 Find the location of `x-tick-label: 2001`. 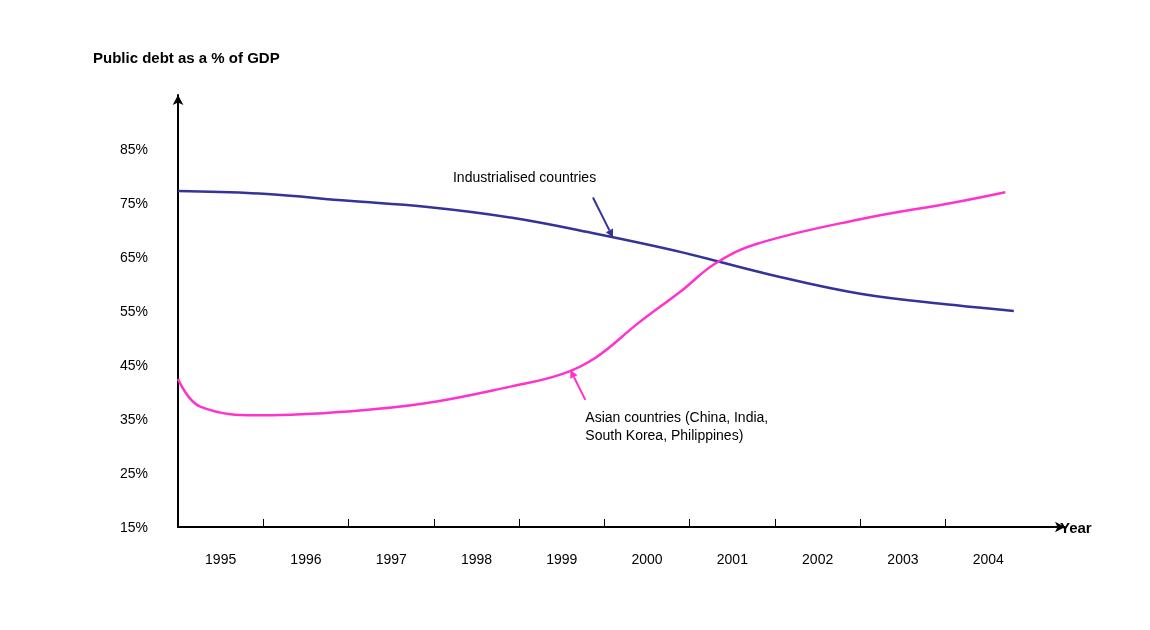

x-tick-label: 2001 is located at coordinates (732, 559).